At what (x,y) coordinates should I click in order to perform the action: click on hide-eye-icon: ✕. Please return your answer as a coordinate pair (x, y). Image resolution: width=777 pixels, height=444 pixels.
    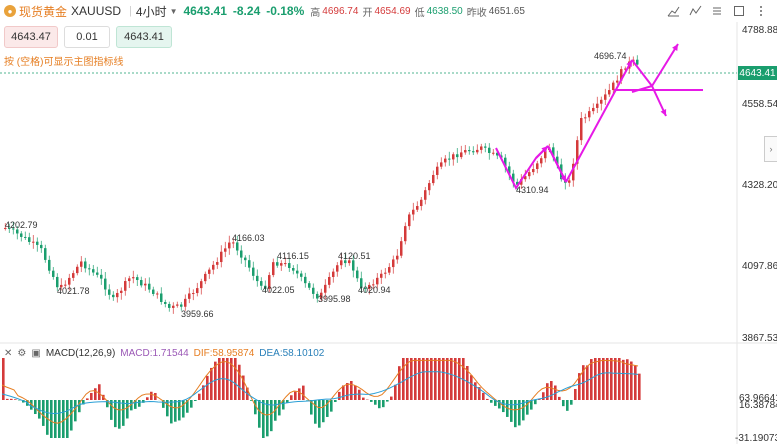
    Looking at the image, I should click on (8, 353).